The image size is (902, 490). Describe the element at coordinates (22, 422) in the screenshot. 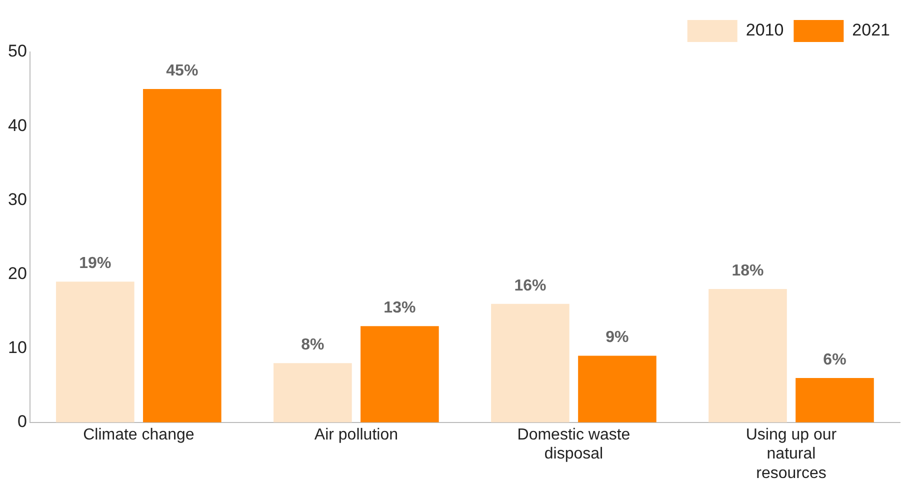

I see `y-tick-label: 0` at that location.